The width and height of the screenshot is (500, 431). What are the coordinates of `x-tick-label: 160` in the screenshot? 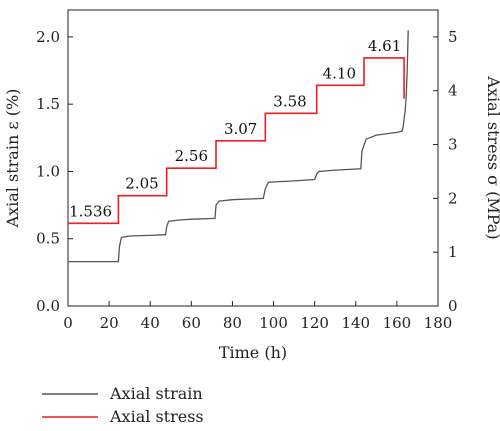 It's located at (397, 323).